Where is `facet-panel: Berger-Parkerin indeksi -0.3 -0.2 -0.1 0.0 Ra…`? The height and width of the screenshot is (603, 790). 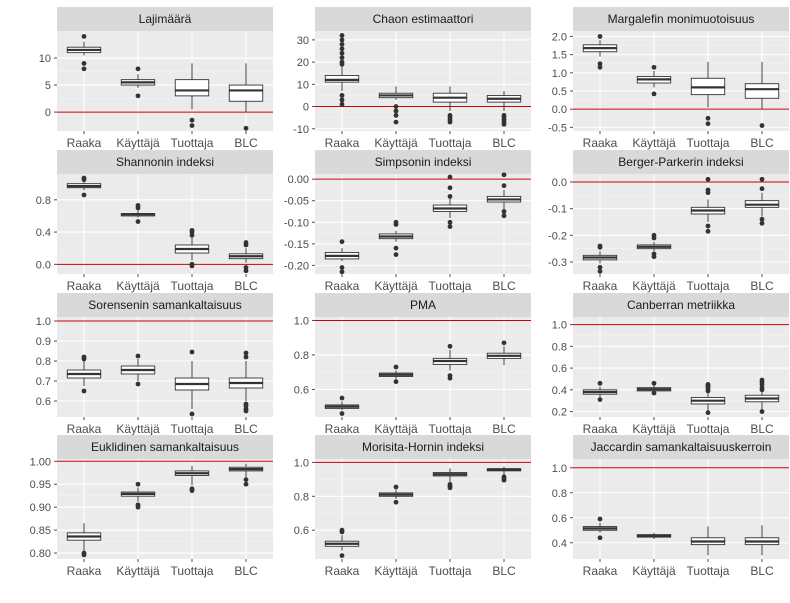 facet-panel: Berger-Parkerin indeksi -0.3 -0.2 -0.1 0.0 Ra… is located at coordinates (668, 221).